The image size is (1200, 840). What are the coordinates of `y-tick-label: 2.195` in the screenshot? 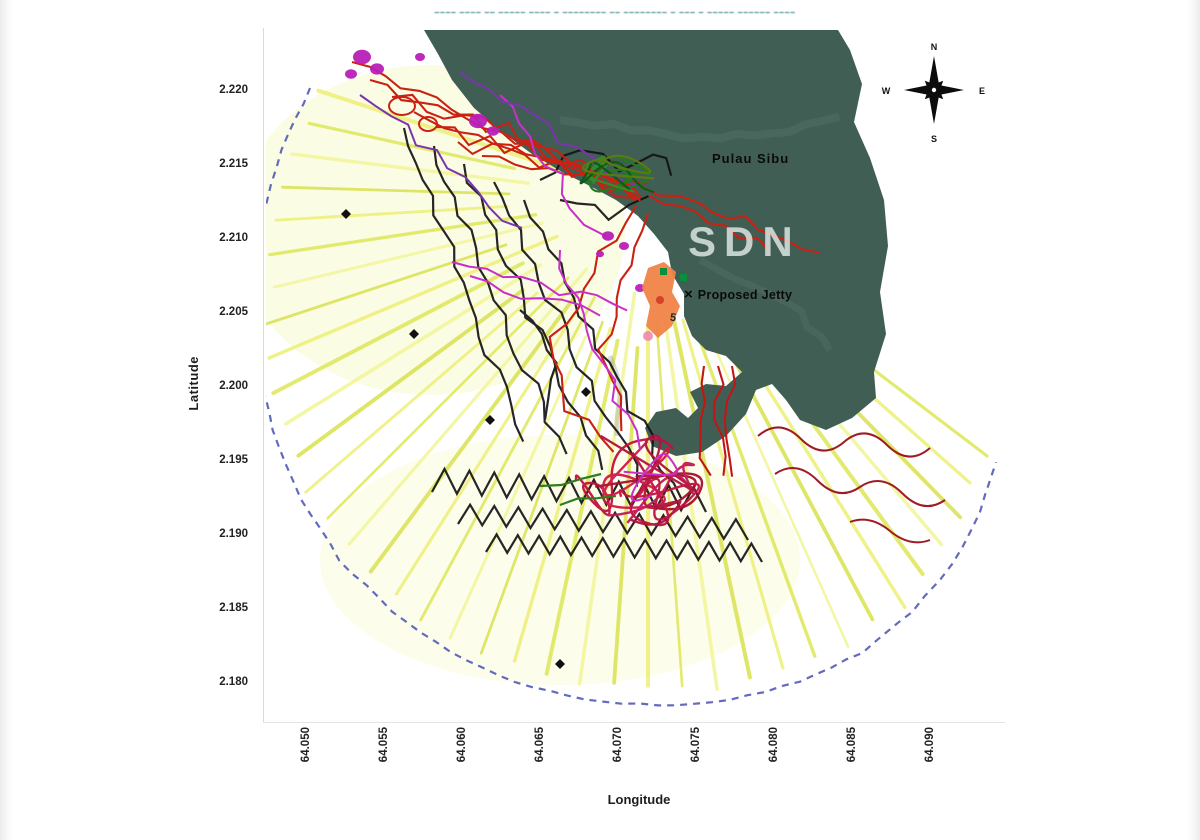 It's located at (233, 460).